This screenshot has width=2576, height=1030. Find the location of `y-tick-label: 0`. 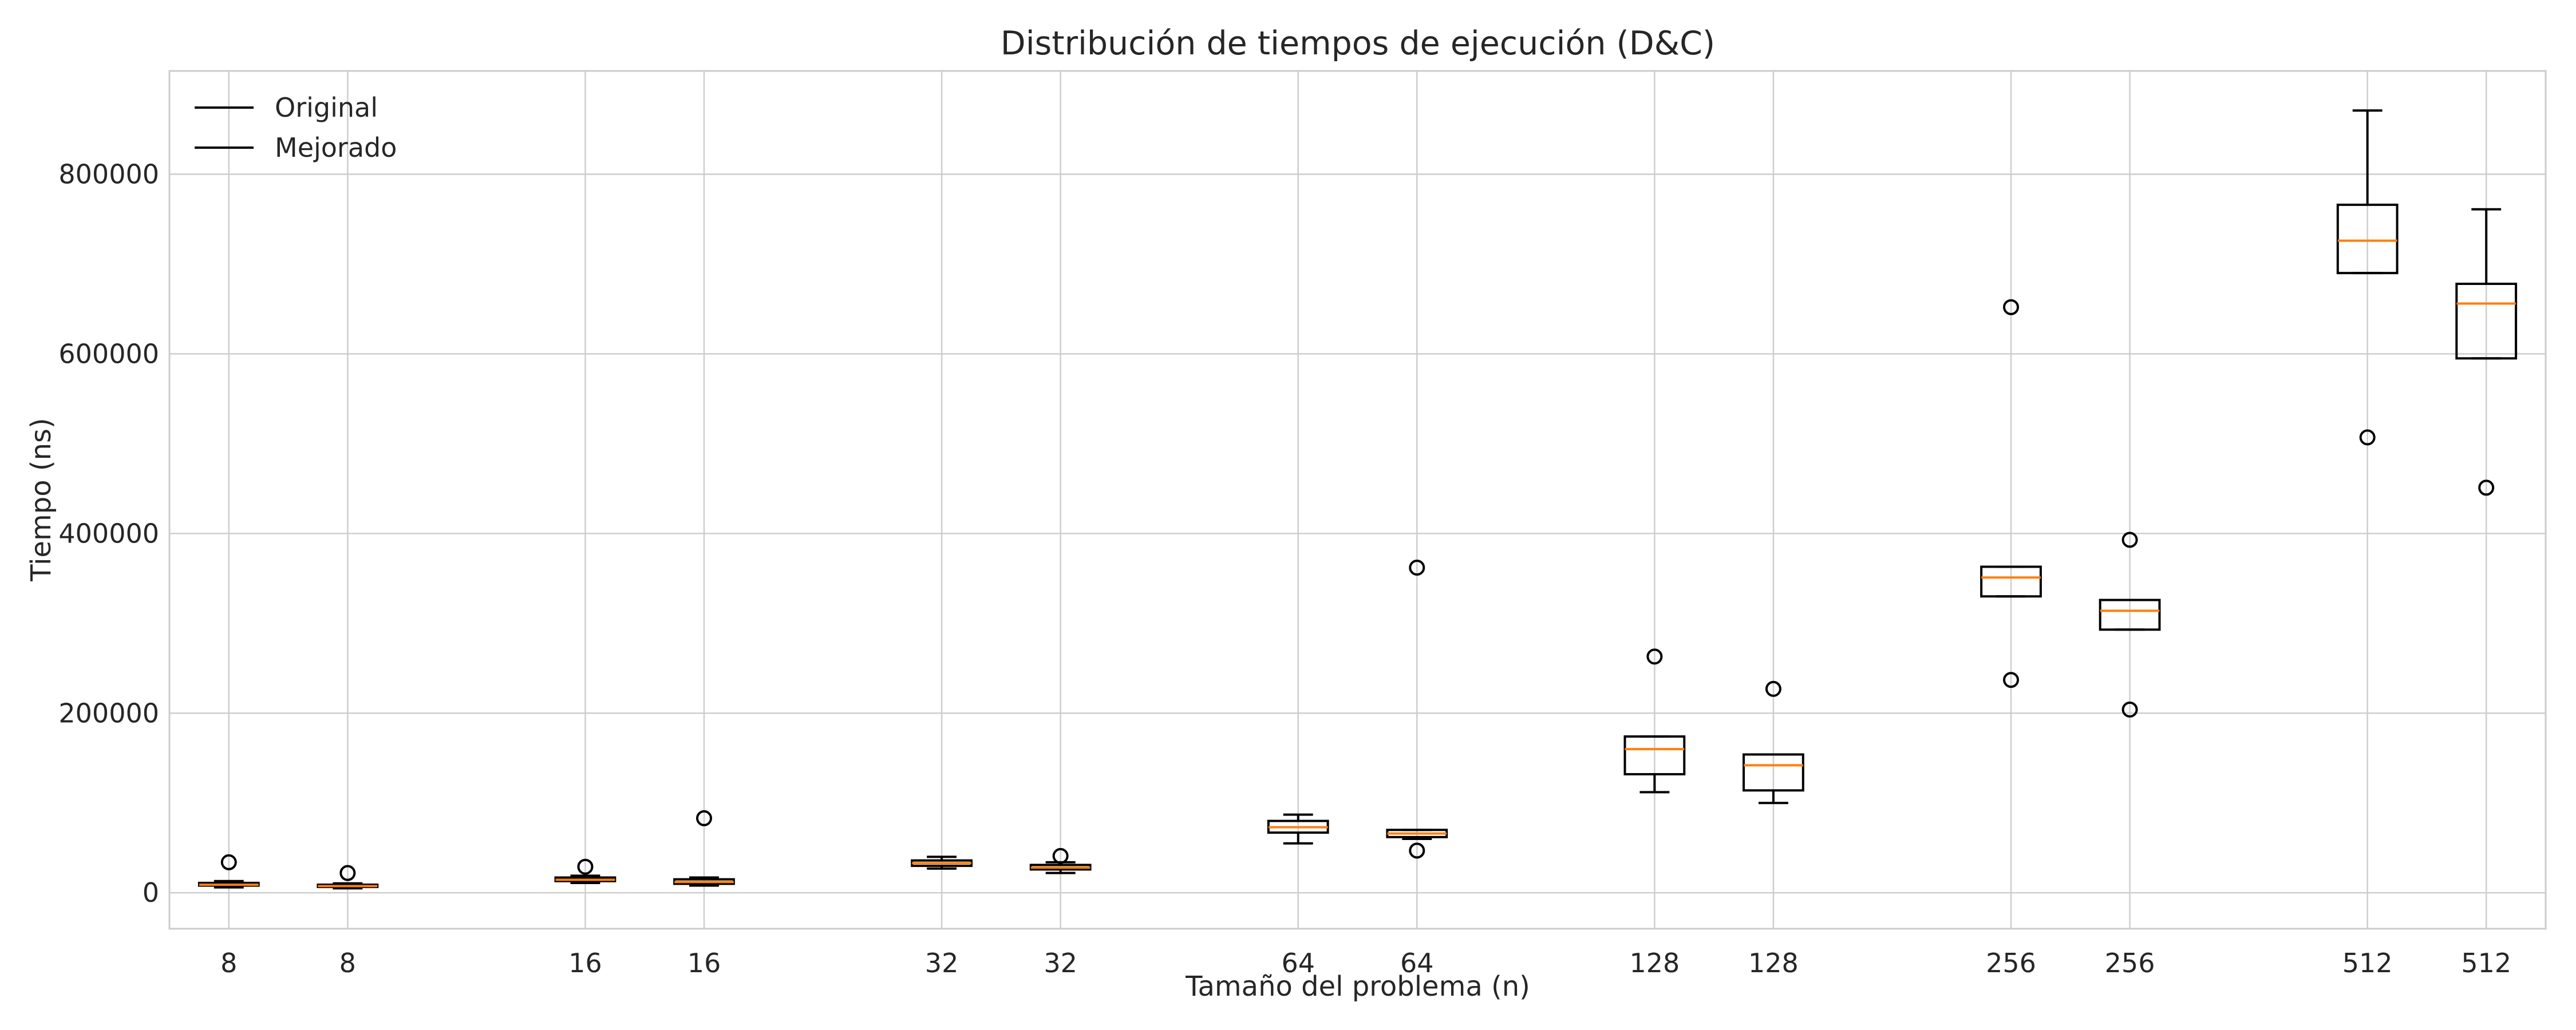

y-tick-label: 0 is located at coordinates (151, 892).